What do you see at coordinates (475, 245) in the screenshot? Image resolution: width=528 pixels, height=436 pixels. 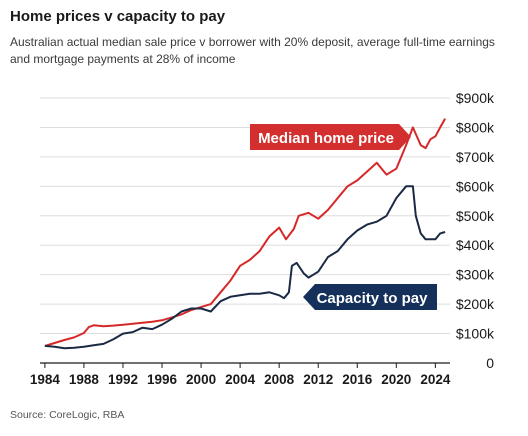 I see `y-tick-label: $400k` at bounding box center [475, 245].